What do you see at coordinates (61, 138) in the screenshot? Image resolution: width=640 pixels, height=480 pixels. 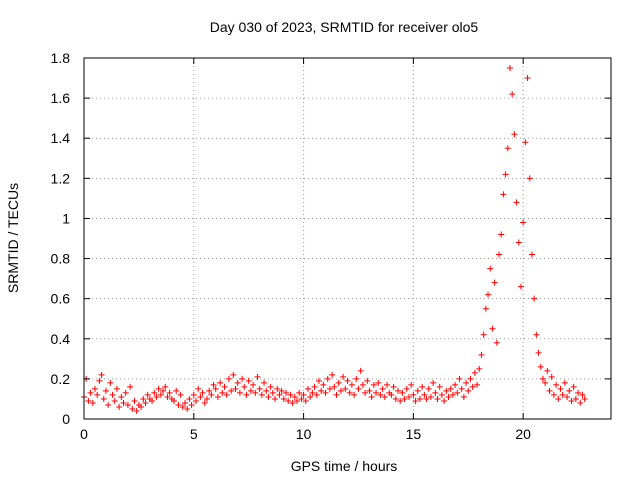 I see `y-tick-label: 1.4` at bounding box center [61, 138].